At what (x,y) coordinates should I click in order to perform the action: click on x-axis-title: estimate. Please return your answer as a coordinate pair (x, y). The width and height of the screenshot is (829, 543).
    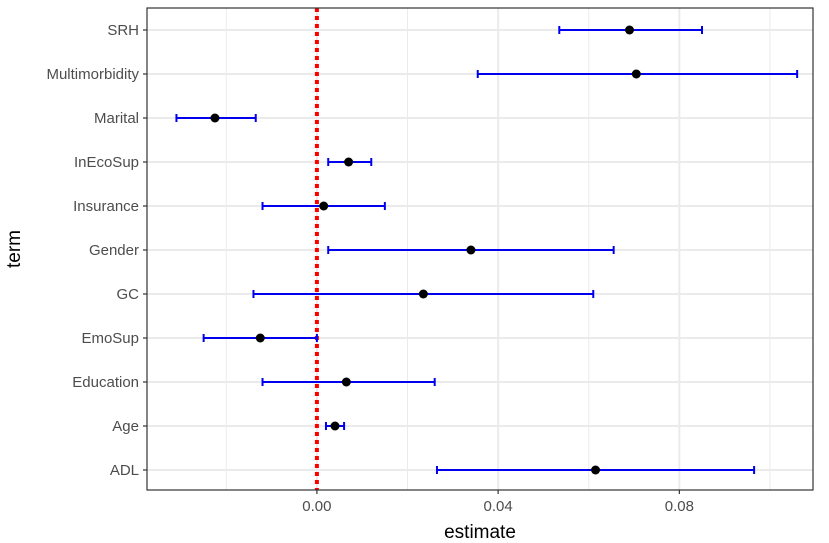
    Looking at the image, I should click on (480, 532).